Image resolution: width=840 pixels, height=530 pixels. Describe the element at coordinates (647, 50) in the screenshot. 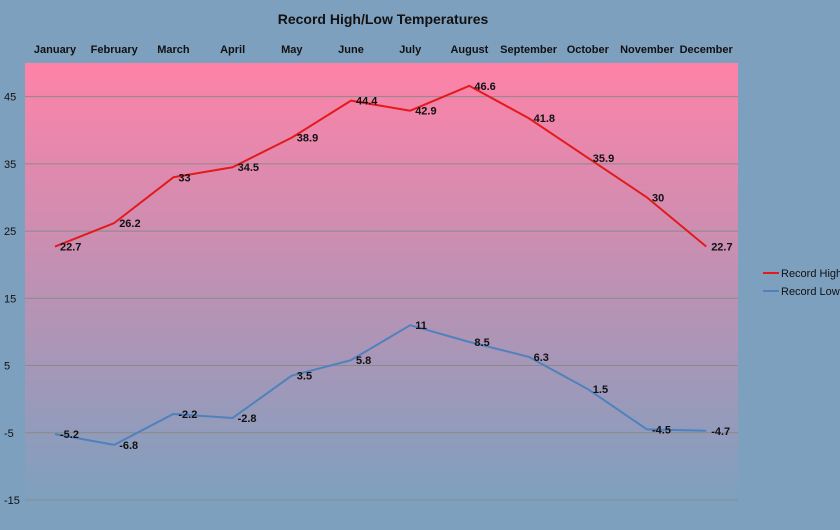

I see `x-tick-label: November` at that location.